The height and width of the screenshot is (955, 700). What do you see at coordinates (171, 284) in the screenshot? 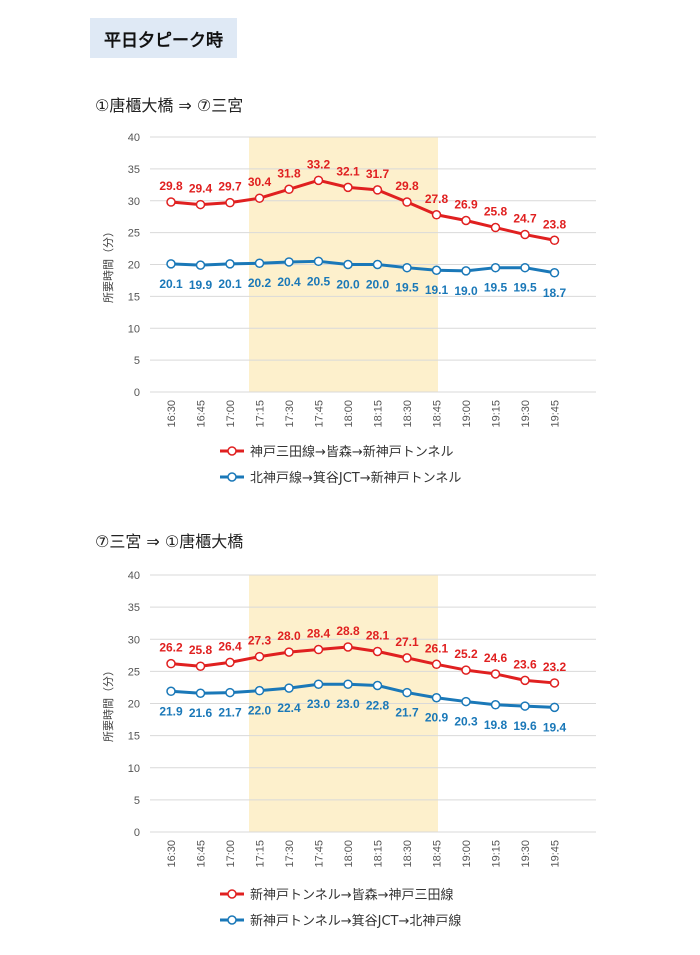
I see `series-2-data-label: 20.1` at bounding box center [171, 284].